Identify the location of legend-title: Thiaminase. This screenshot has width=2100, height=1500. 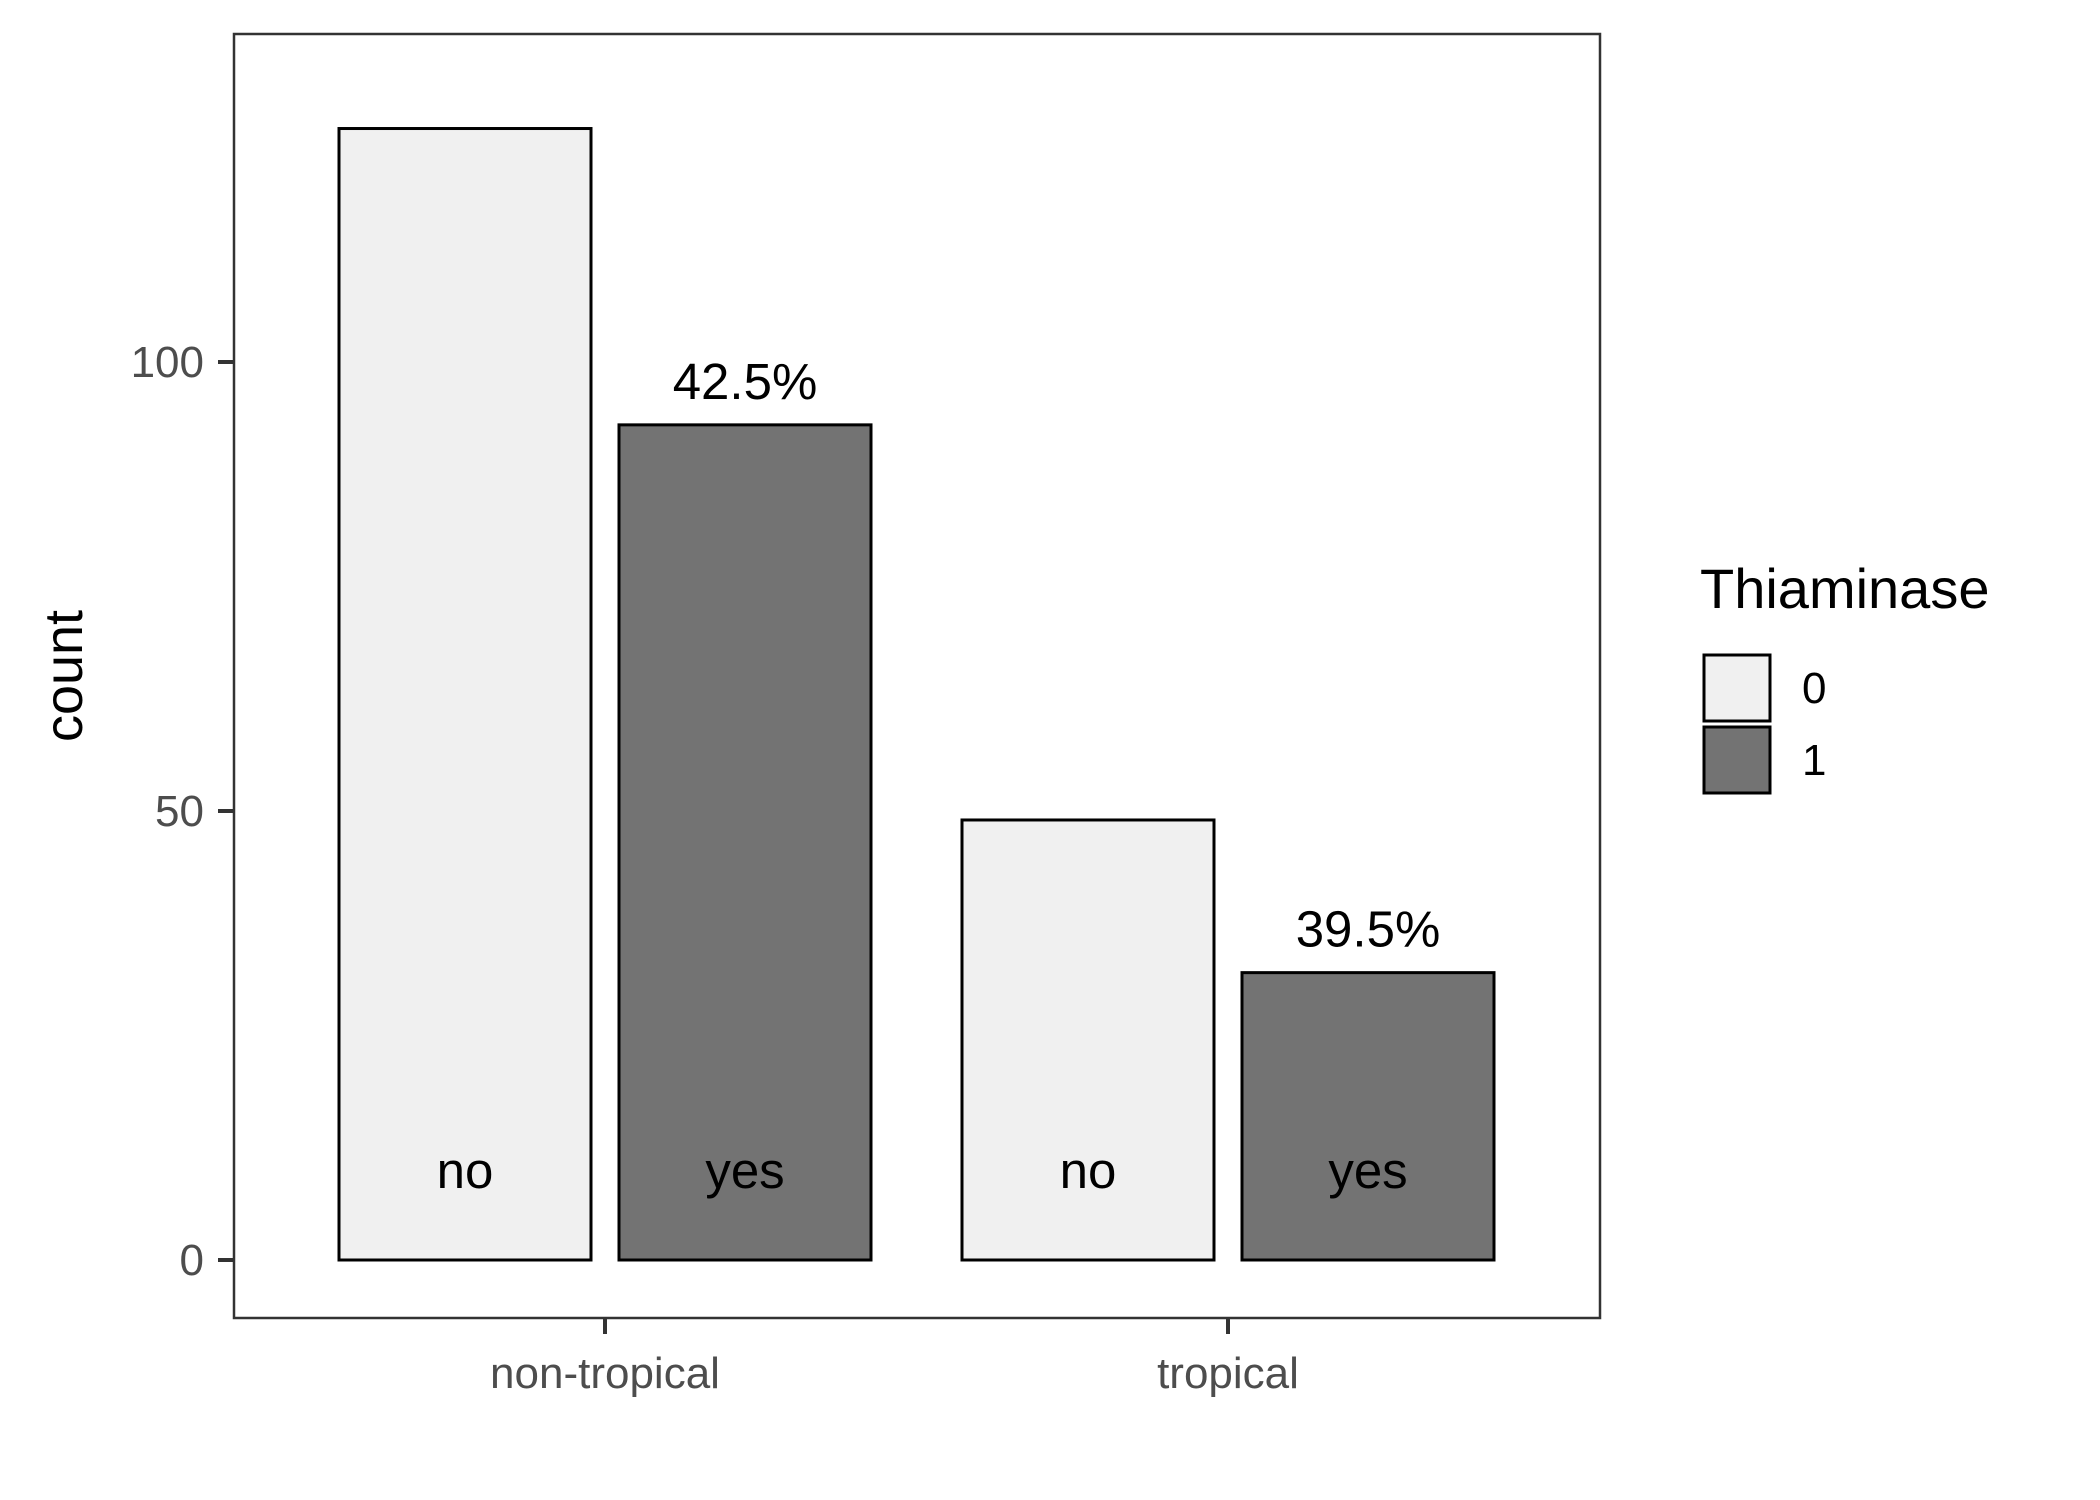
(1844, 588).